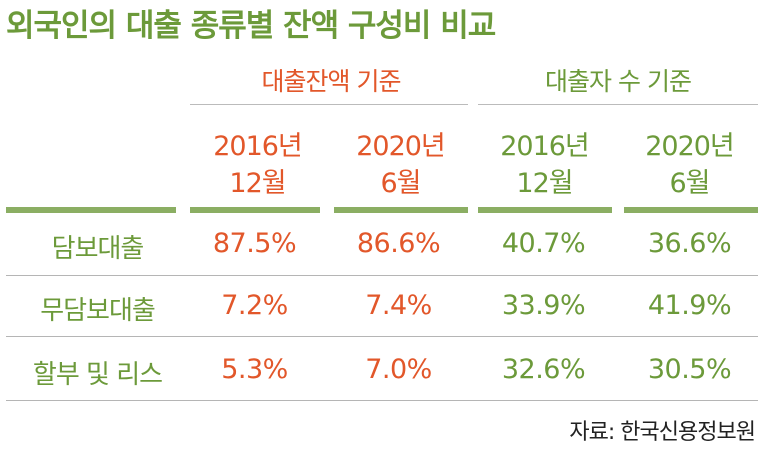  Describe the element at coordinates (689, 305) in the screenshot. I see `cell-unsecured-borrowers-2020: 41.9%` at that location.